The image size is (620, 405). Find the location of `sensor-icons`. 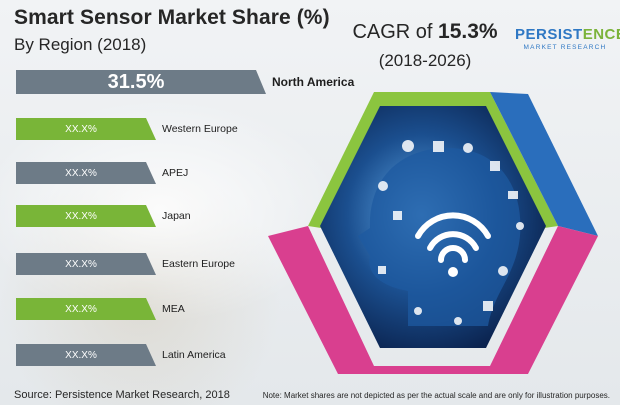

sensor-icons is located at coordinates (451, 232).